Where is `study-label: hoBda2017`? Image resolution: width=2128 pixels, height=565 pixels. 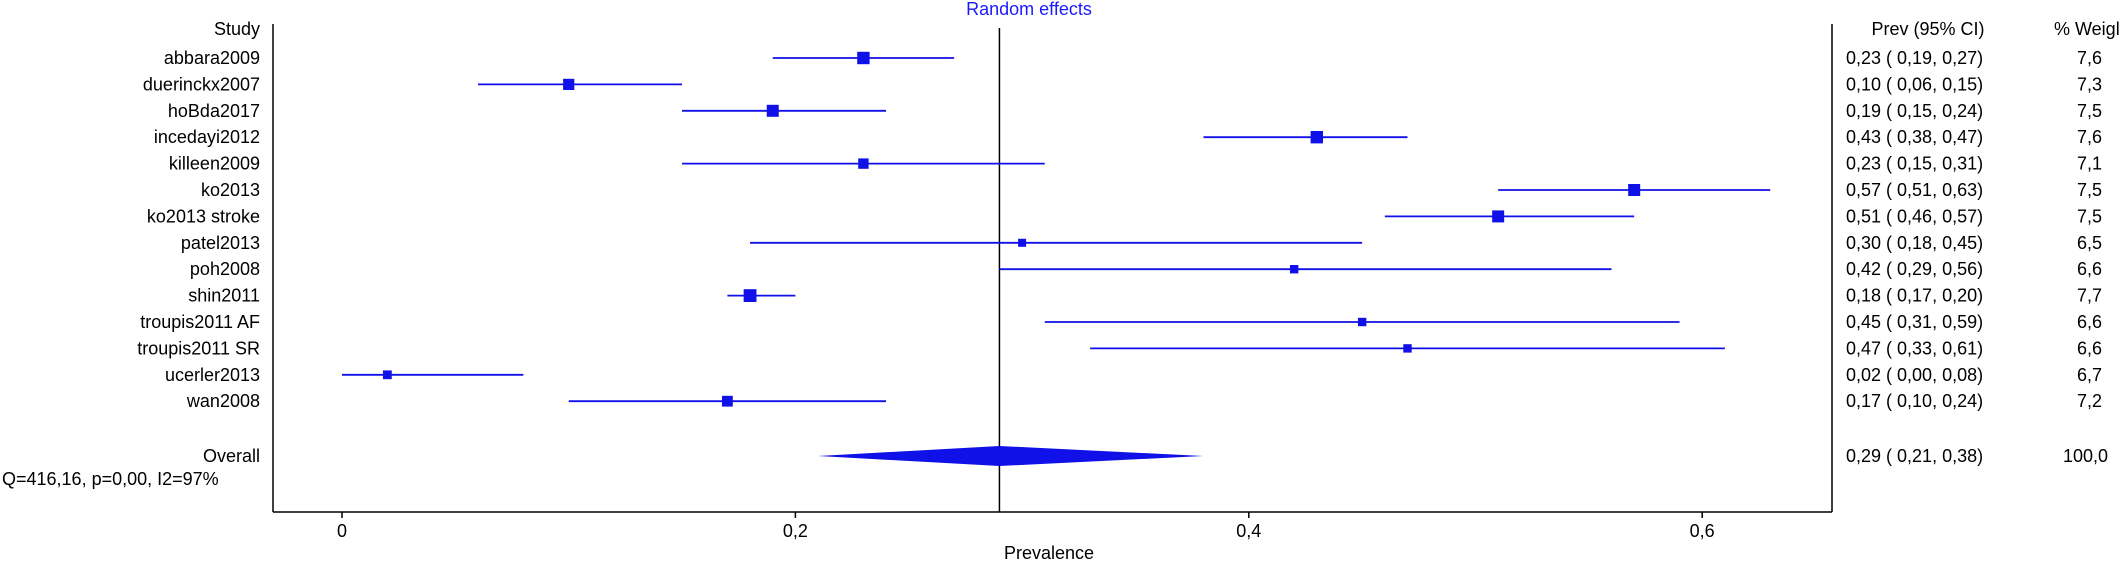 study-label: hoBda2017 is located at coordinates (214, 111).